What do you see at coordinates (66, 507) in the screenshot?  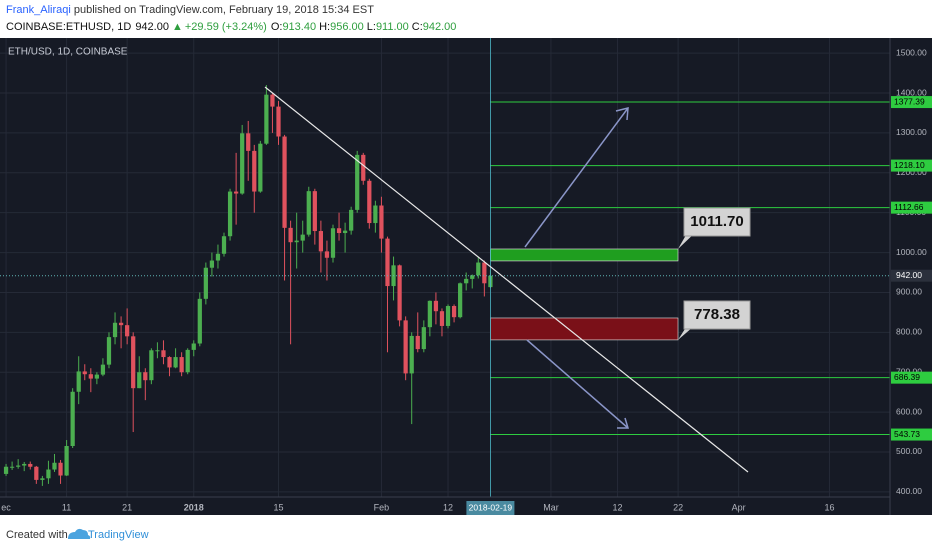 I see `x-tick-label: 11` at bounding box center [66, 507].